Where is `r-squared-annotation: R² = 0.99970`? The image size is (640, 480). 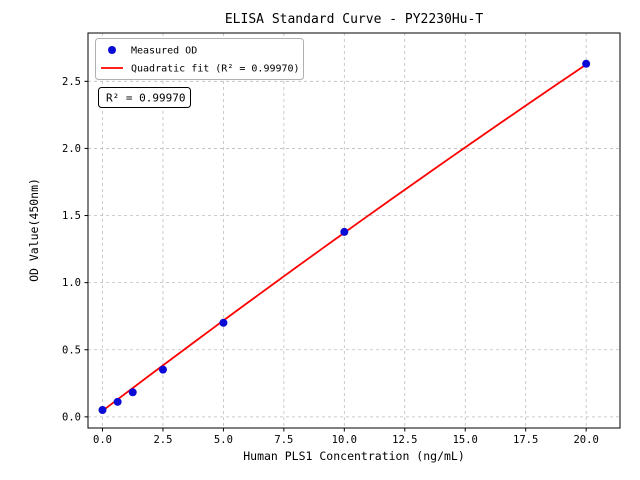
r-squared-annotation: R² = 0.99970 is located at coordinates (144, 97).